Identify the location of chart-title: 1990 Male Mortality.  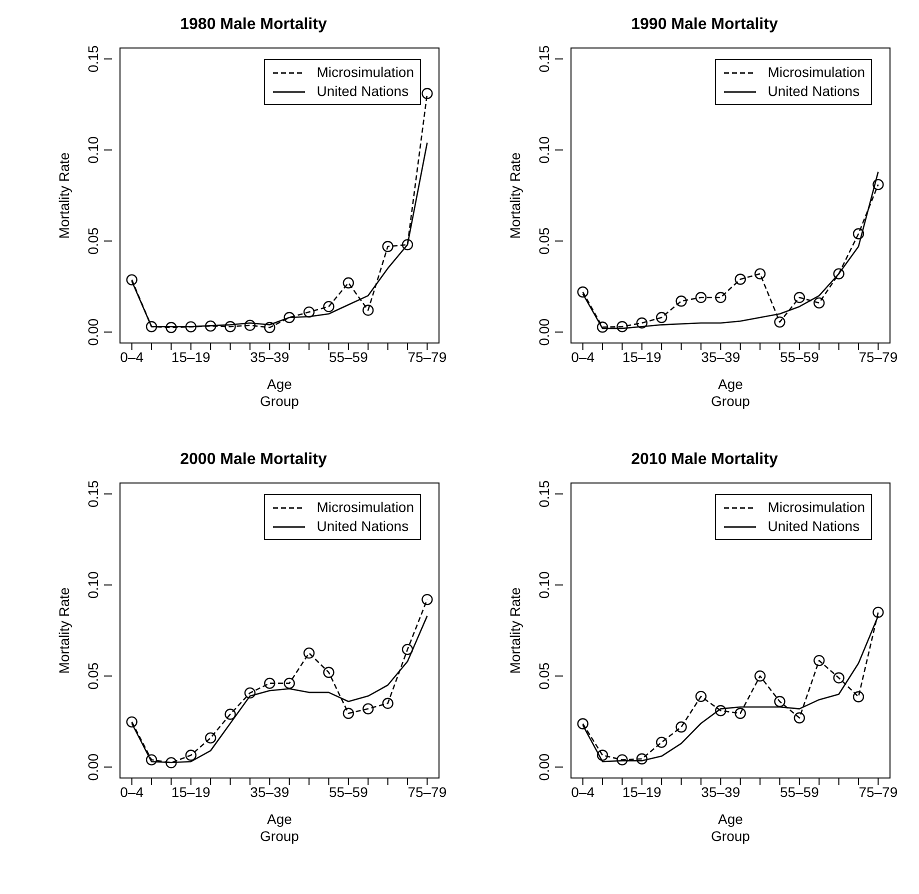
(704, 25).